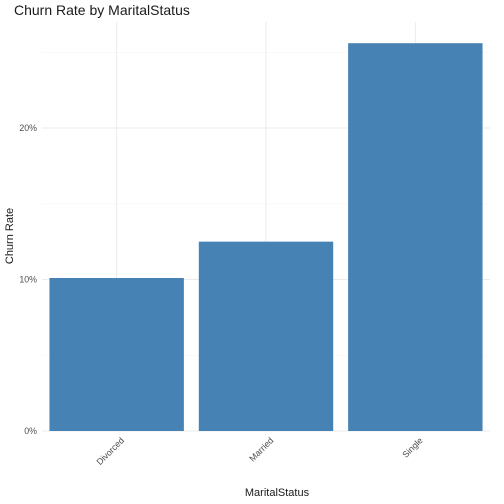 The image size is (504, 504). What do you see at coordinates (277, 493) in the screenshot?
I see `x-axis-title: MaritalStatus` at bounding box center [277, 493].